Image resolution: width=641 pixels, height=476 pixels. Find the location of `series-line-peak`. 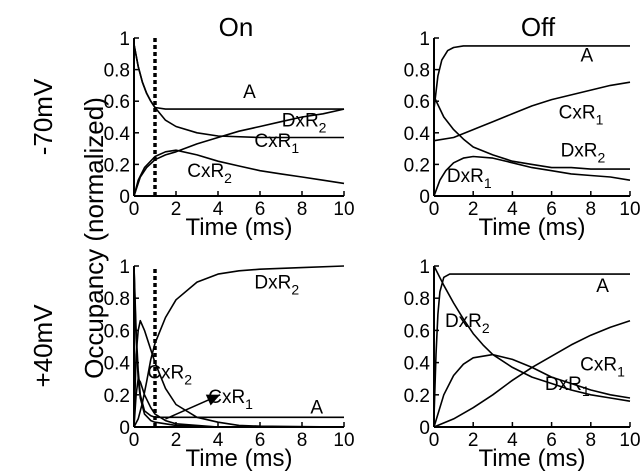

series-line-peak is located at coordinates (239, 373).